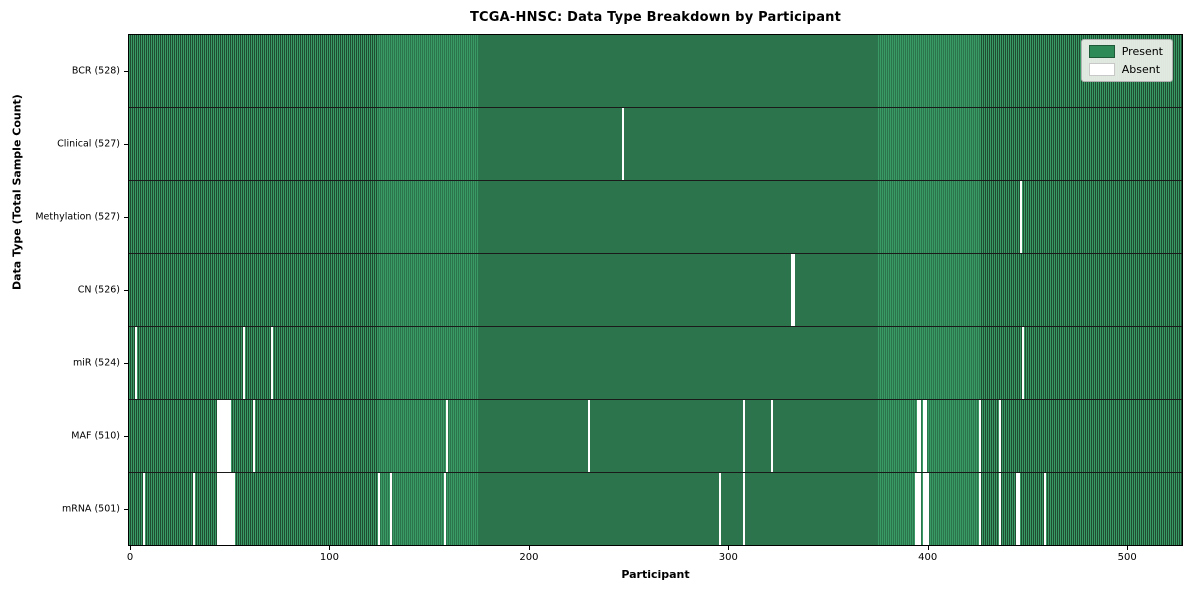 This screenshot has width=1200, height=600. I want to click on x-tick-label: 500, so click(1127, 557).